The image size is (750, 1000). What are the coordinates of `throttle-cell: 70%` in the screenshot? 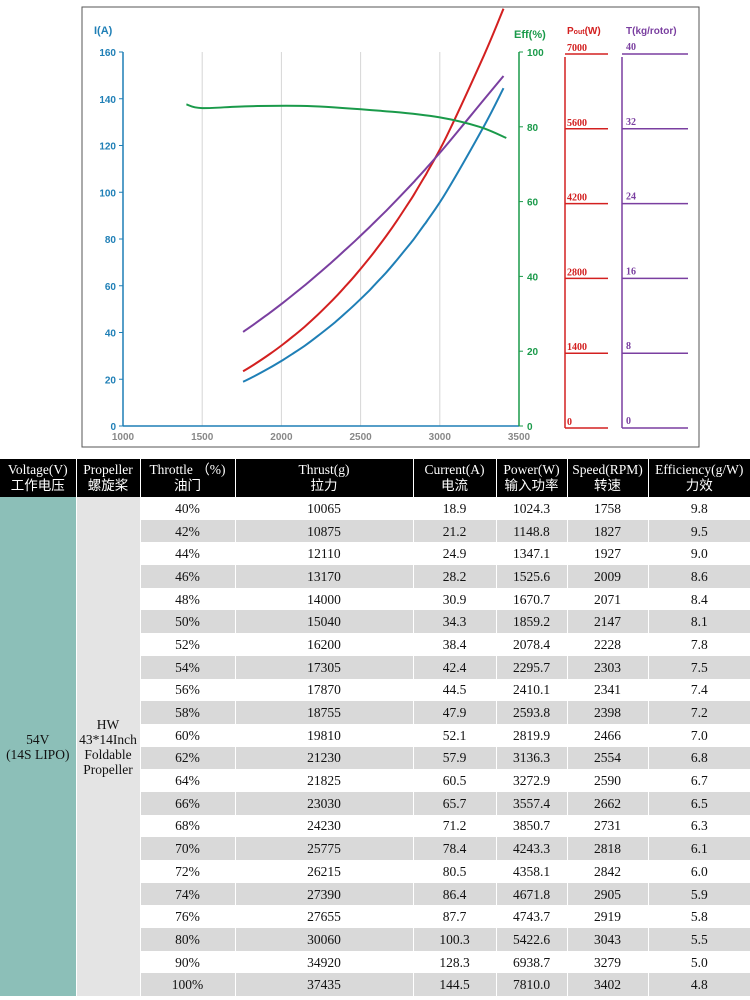 It's located at (187, 848).